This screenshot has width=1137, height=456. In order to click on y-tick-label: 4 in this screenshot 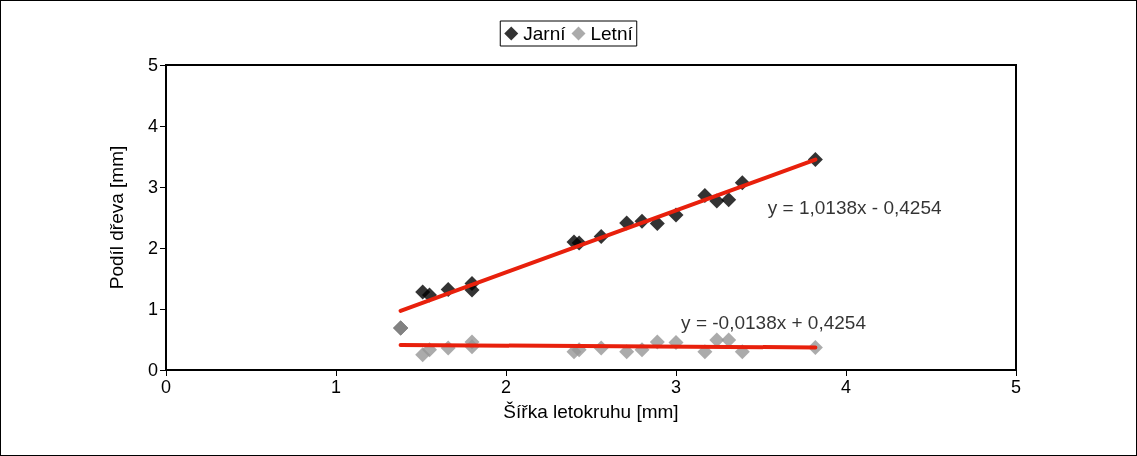, I will do `click(152, 126)`.